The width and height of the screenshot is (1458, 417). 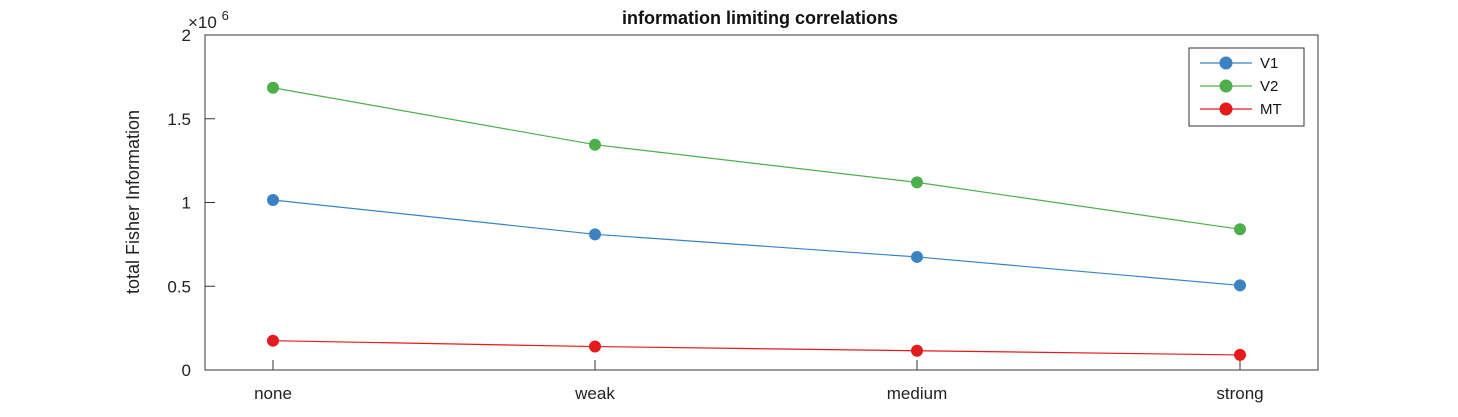 I want to click on y-axis-tick-label: 1, so click(x=186, y=203).